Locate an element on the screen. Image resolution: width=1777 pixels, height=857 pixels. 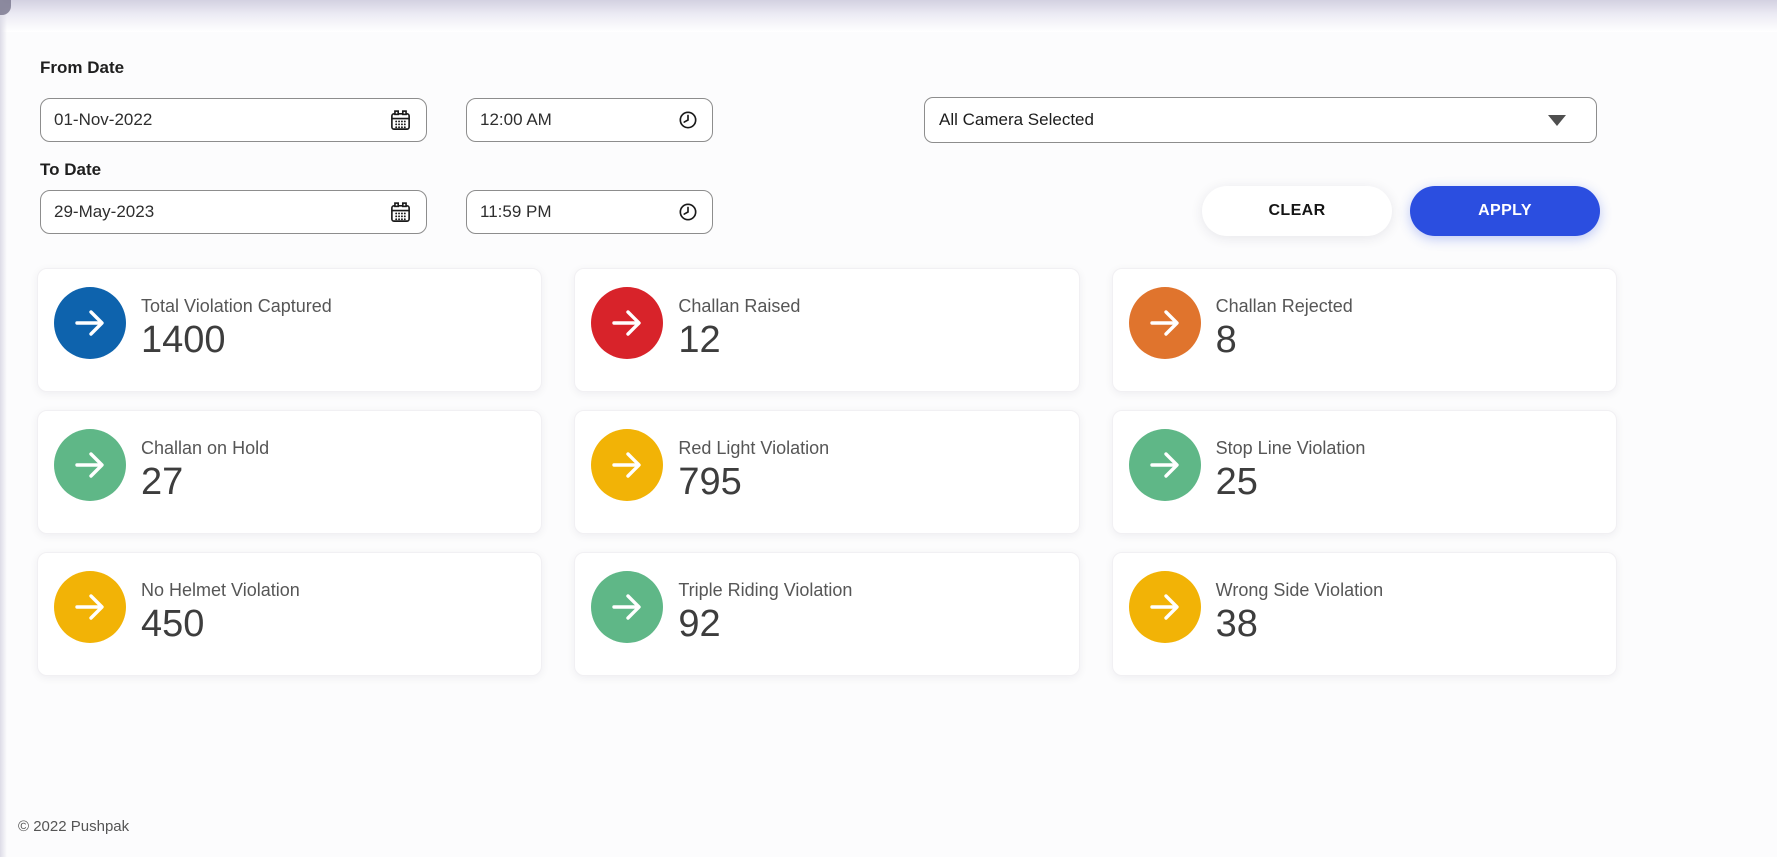
stat-card: Total Violation Captured 1400 is located at coordinates (290, 330).